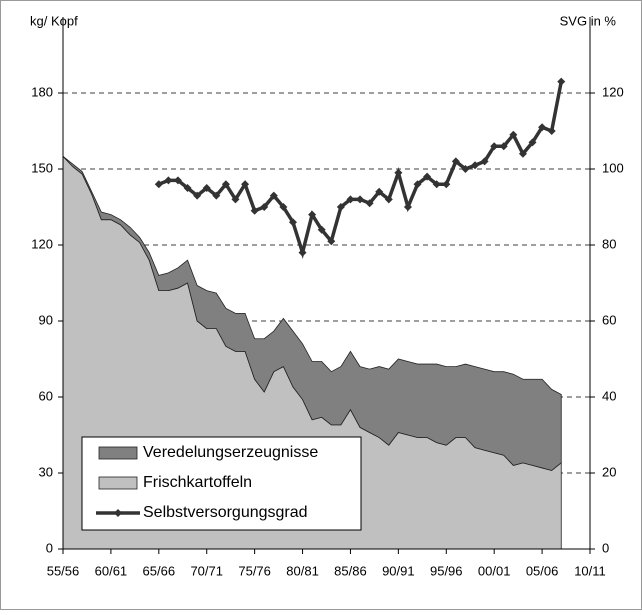 The height and width of the screenshot is (615, 642). Describe the element at coordinates (225, 512) in the screenshot. I see `legend-label: Selbstversorgungsgrad` at that location.